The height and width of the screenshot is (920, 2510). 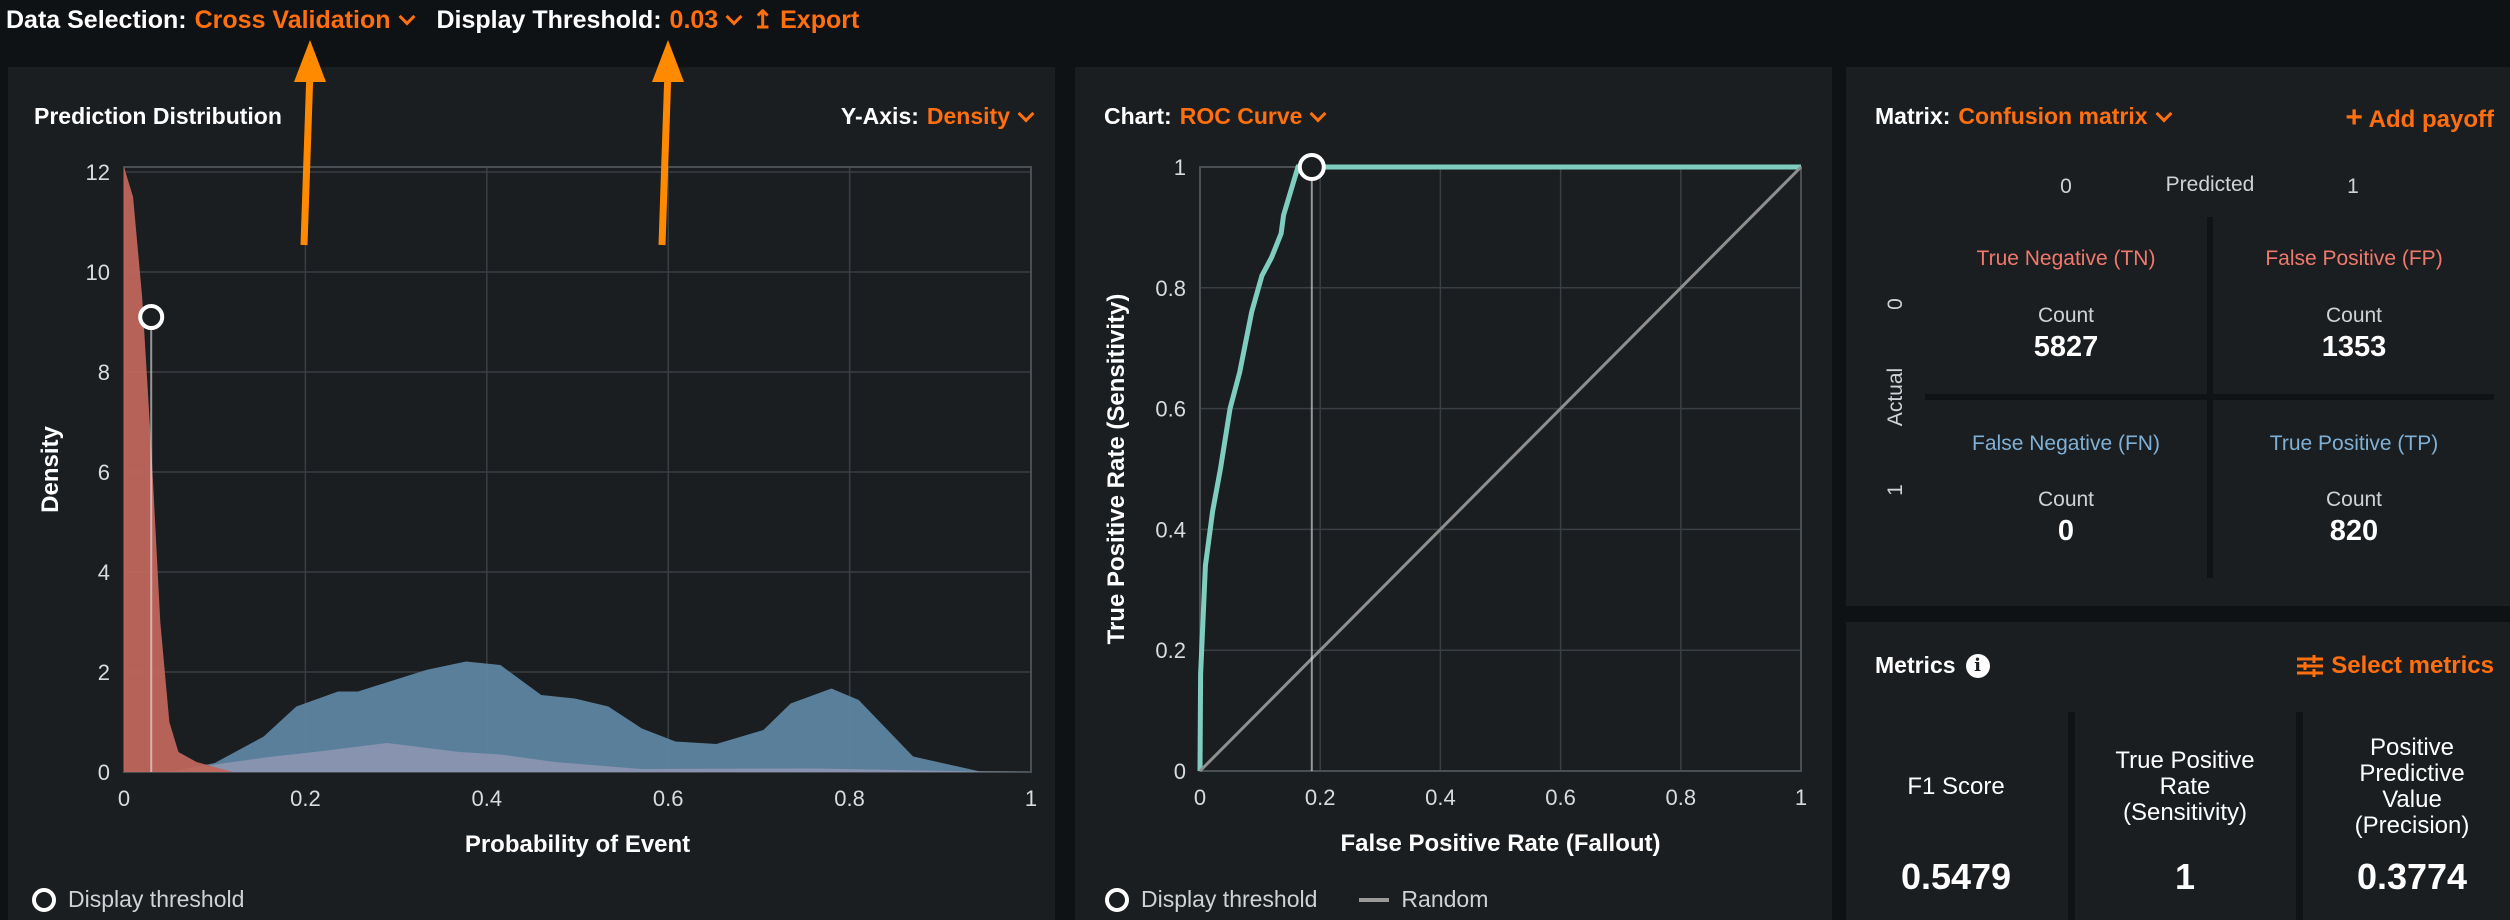 I want to click on add-payoff-button: + Add payoff, so click(x=2419, y=118).